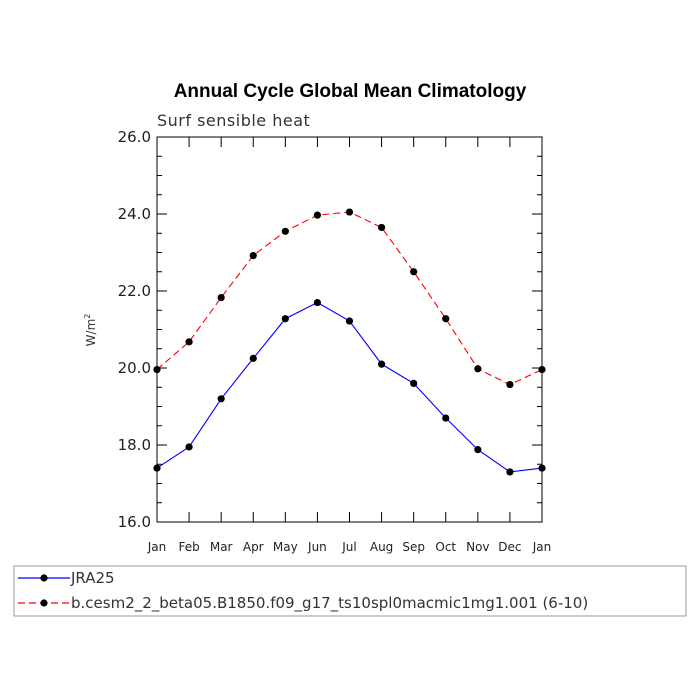 Image resolution: width=700 pixels, height=700 pixels. I want to click on y-tick-label: 20.0, so click(134, 368).